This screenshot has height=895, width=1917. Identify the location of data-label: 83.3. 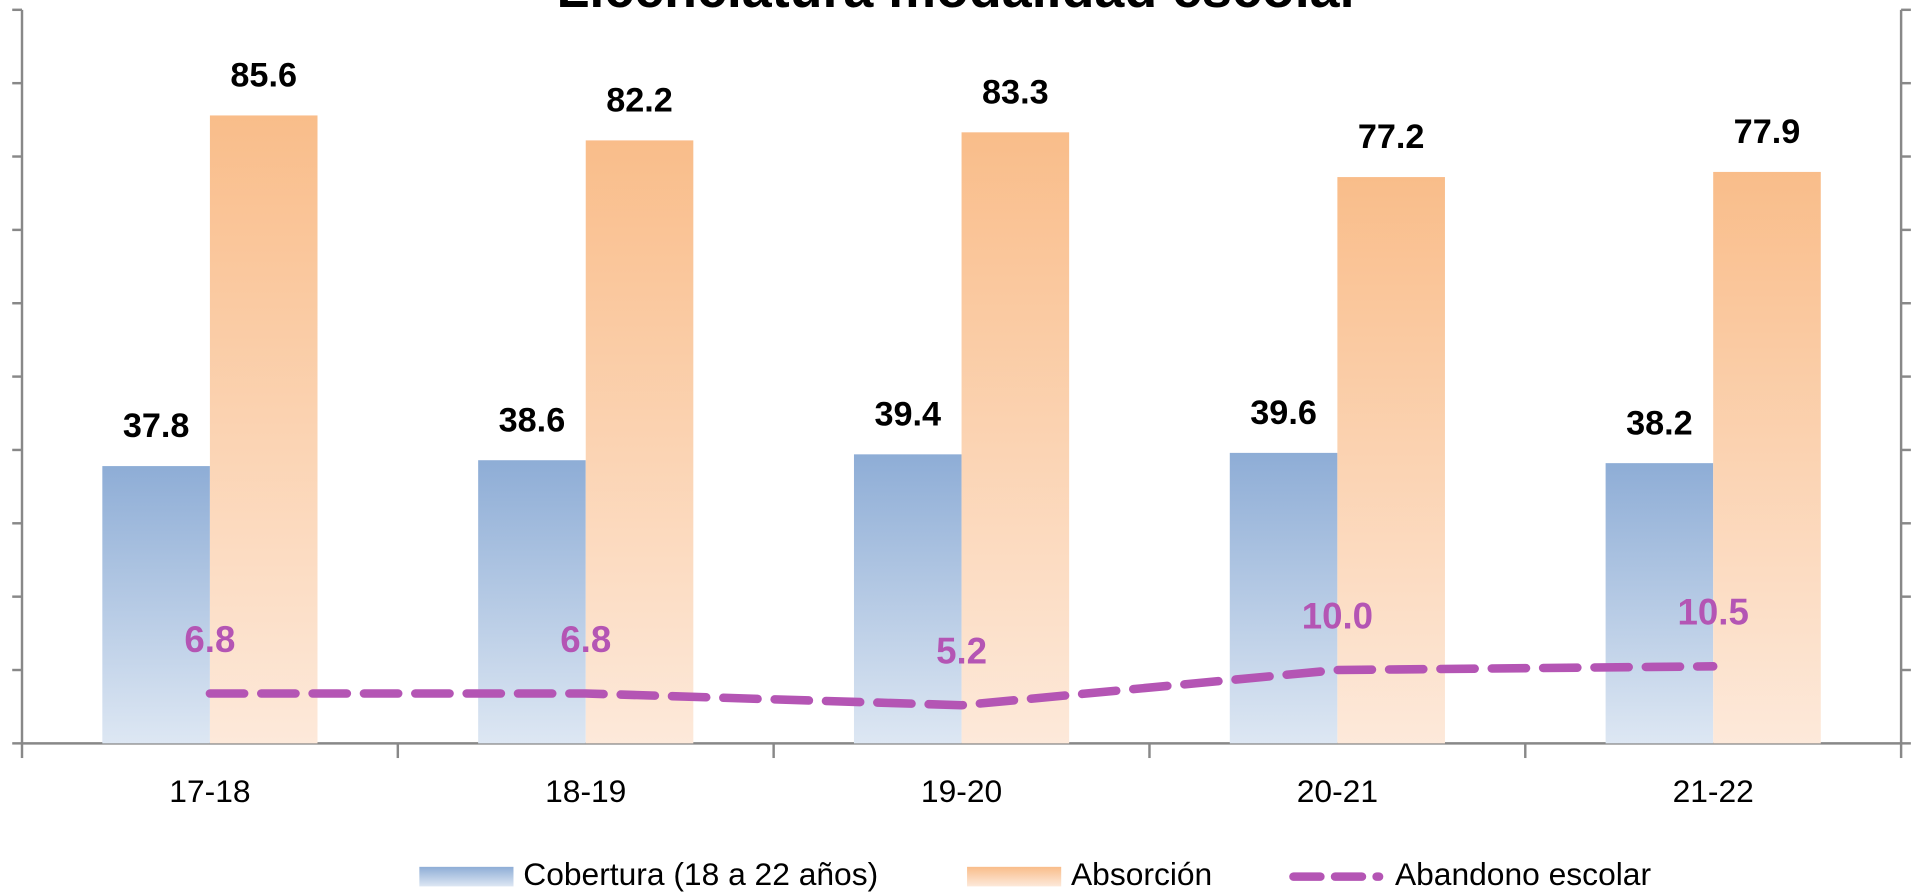
(1015, 92).